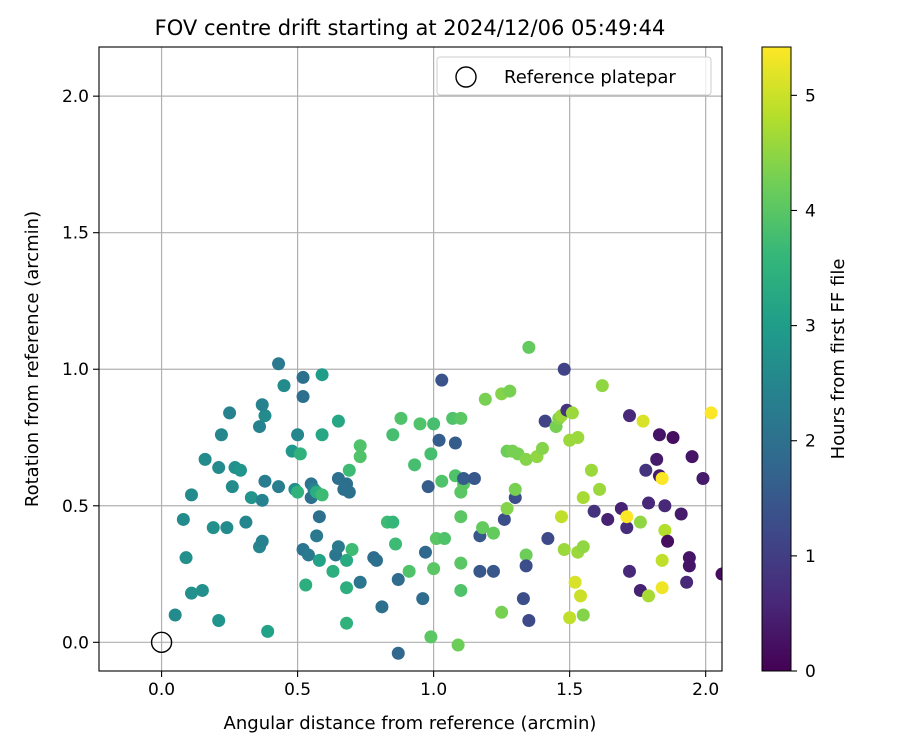 The width and height of the screenshot is (900, 750). I want to click on colorbar: 0 1 2 3 4 5 Hours from first FF file, so click(805, 364).